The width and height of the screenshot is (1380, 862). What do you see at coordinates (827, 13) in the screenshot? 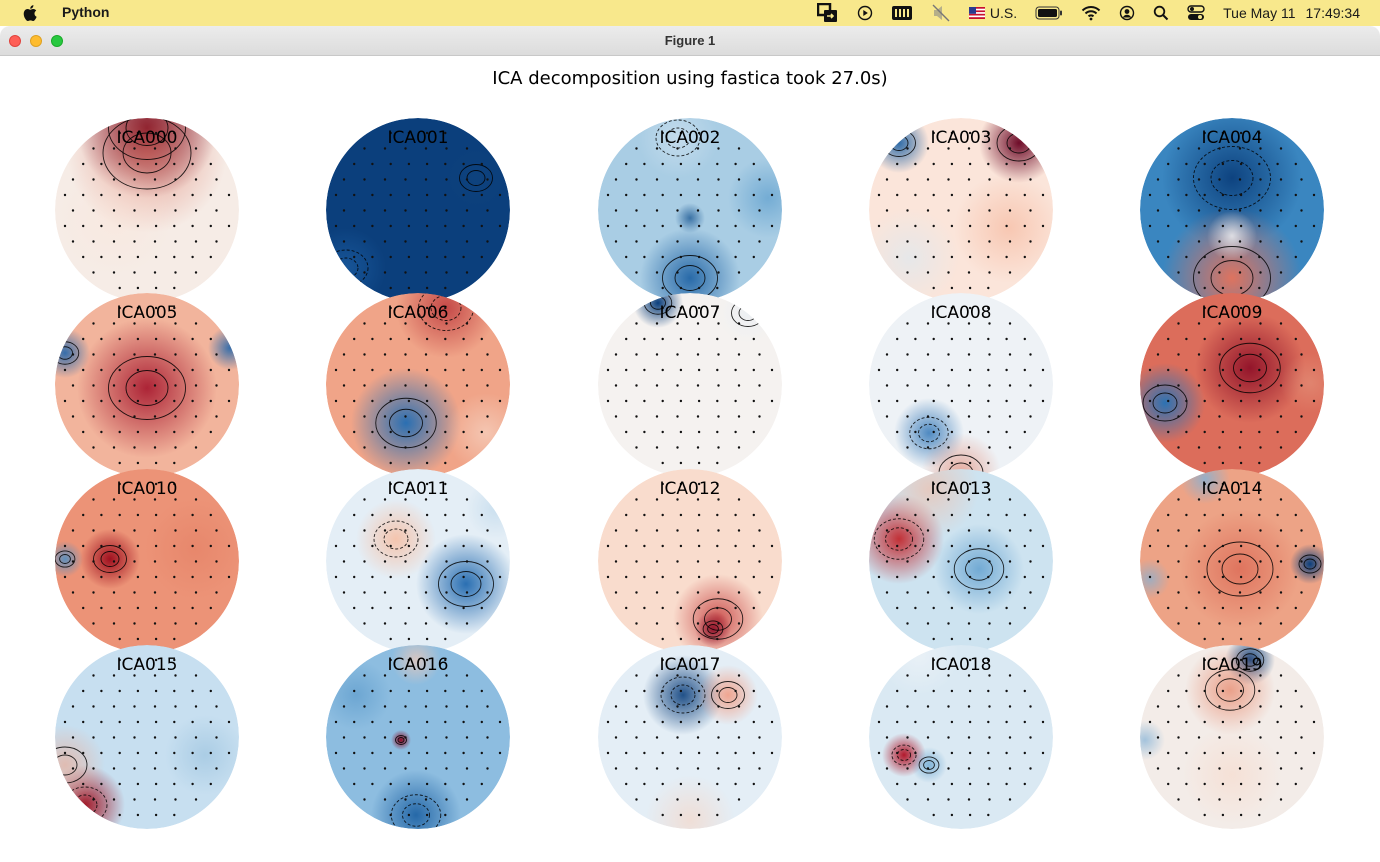
I see `screen-share-icon` at bounding box center [827, 13].